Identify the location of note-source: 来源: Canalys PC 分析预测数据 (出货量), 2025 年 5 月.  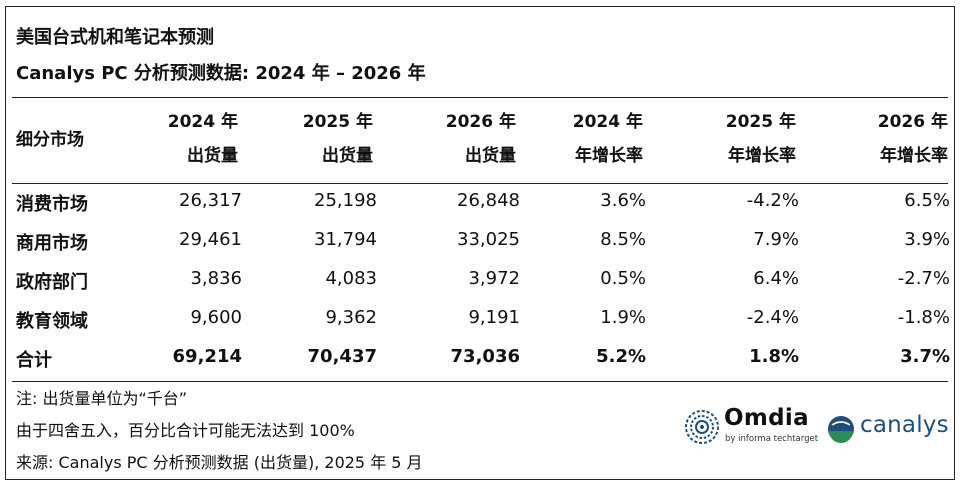
(219, 462).